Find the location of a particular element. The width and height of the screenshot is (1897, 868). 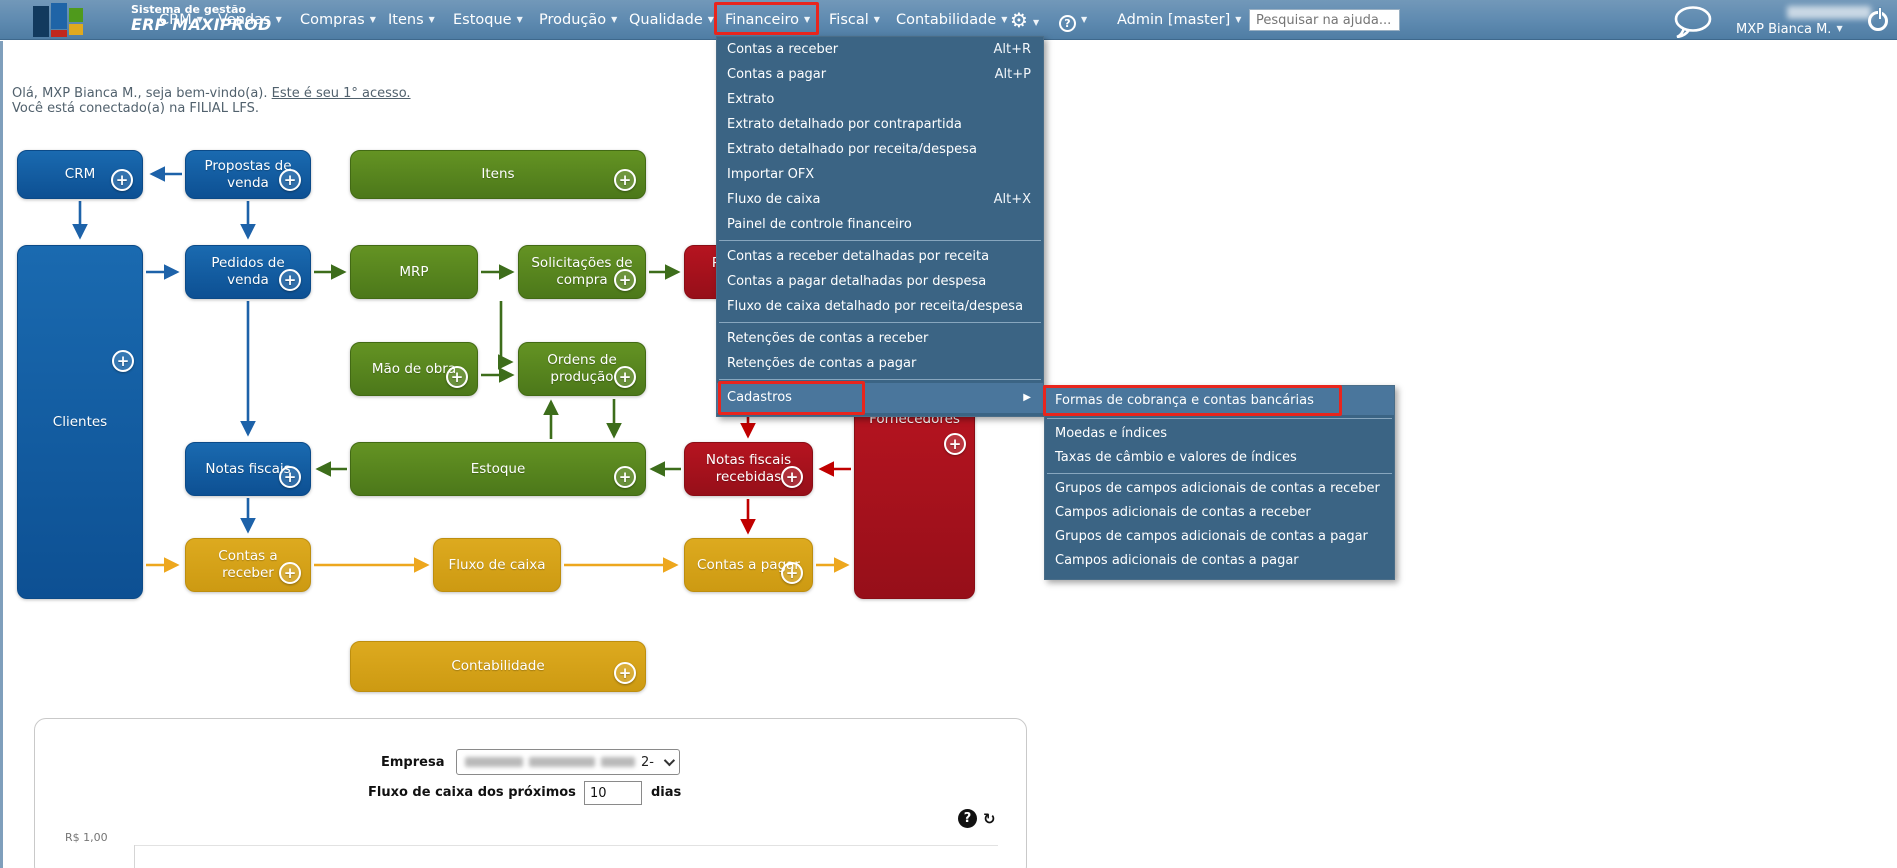

flow-node-mao-de-obra: Mão de obra + is located at coordinates (414, 369).